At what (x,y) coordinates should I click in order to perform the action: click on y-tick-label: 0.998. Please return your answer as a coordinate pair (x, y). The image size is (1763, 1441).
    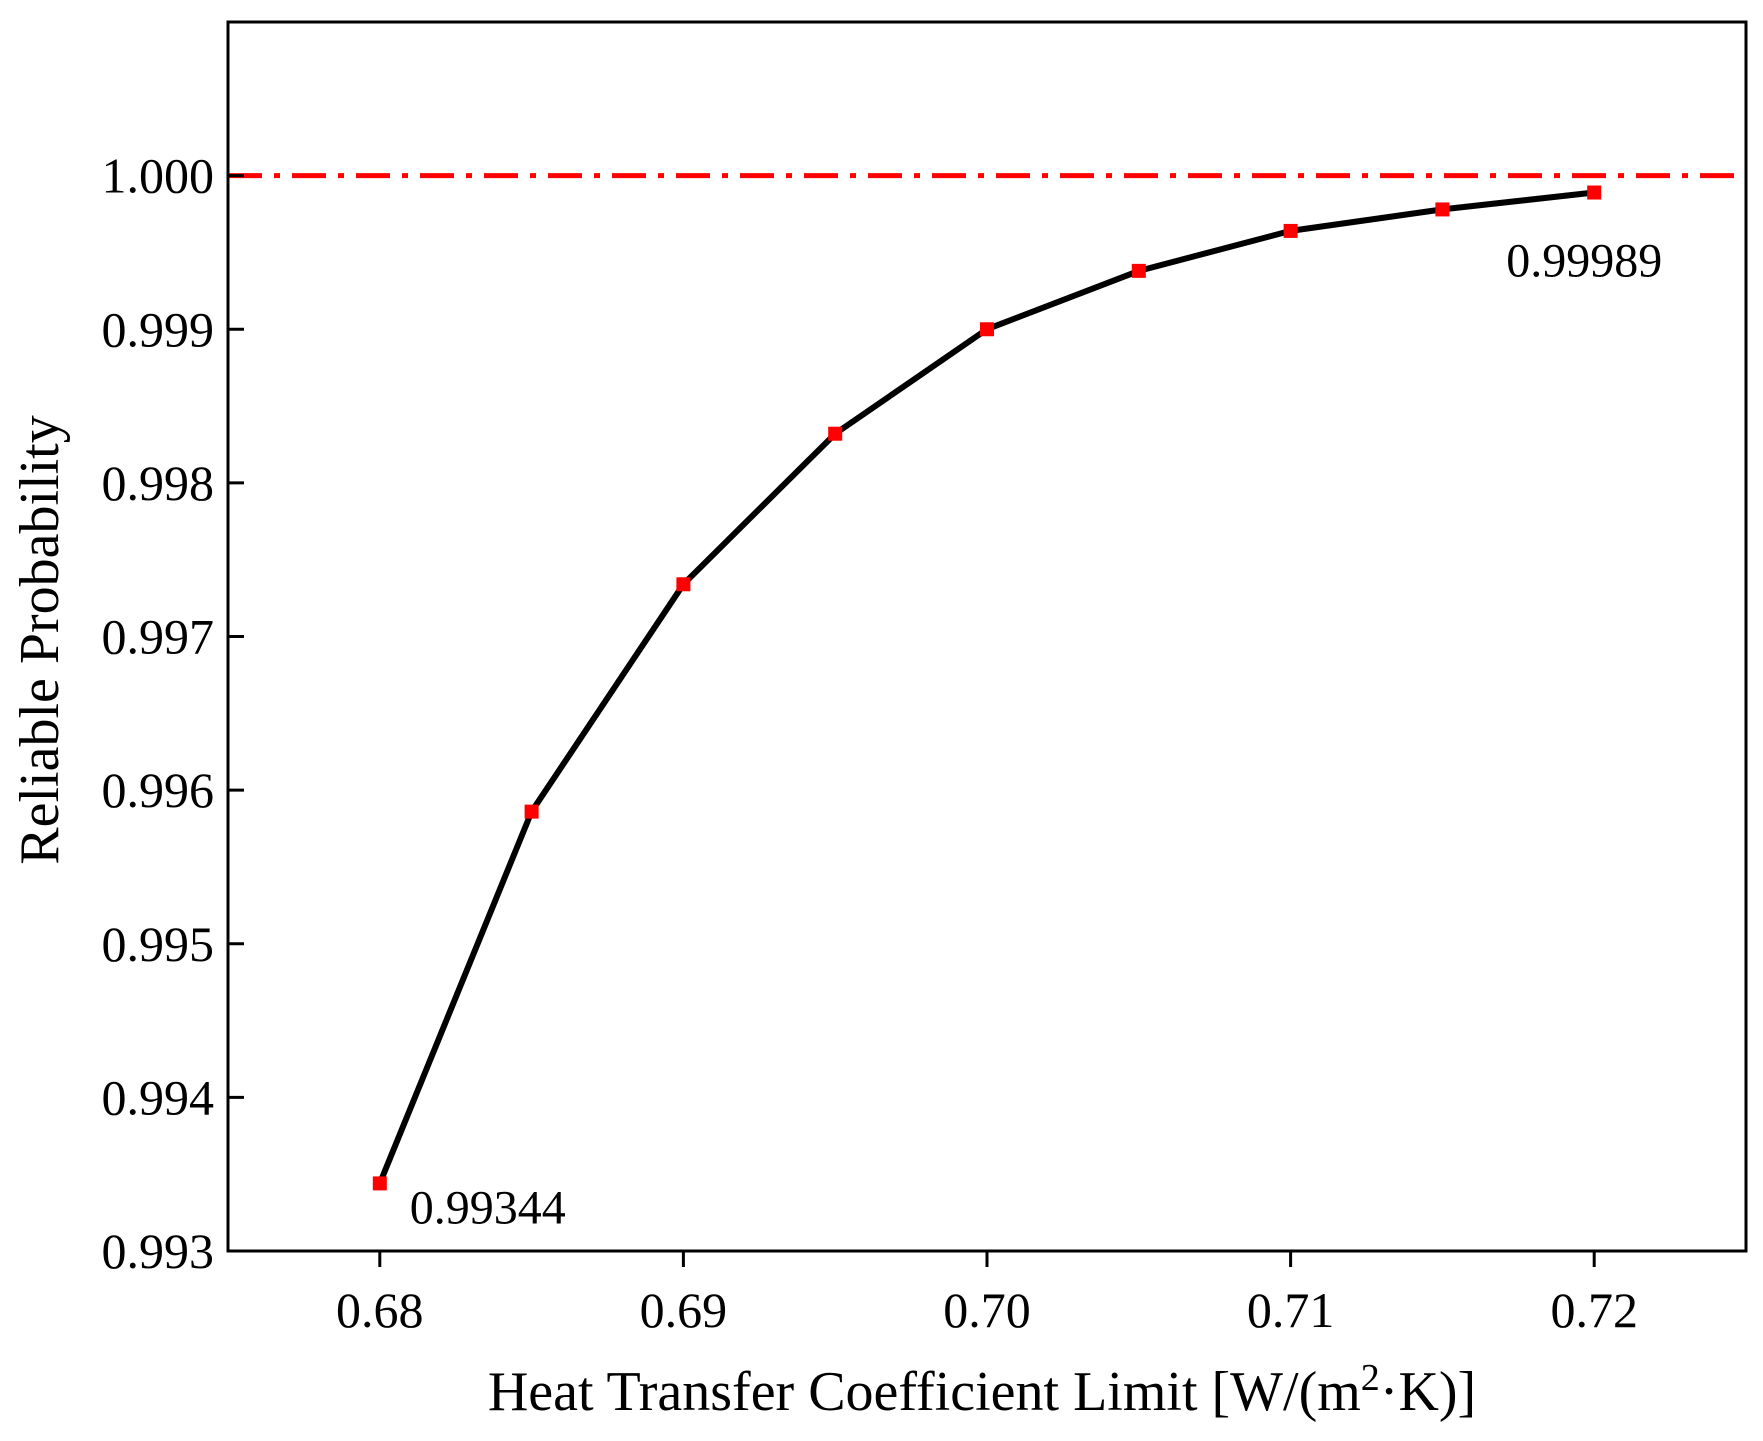
    Looking at the image, I should click on (158, 483).